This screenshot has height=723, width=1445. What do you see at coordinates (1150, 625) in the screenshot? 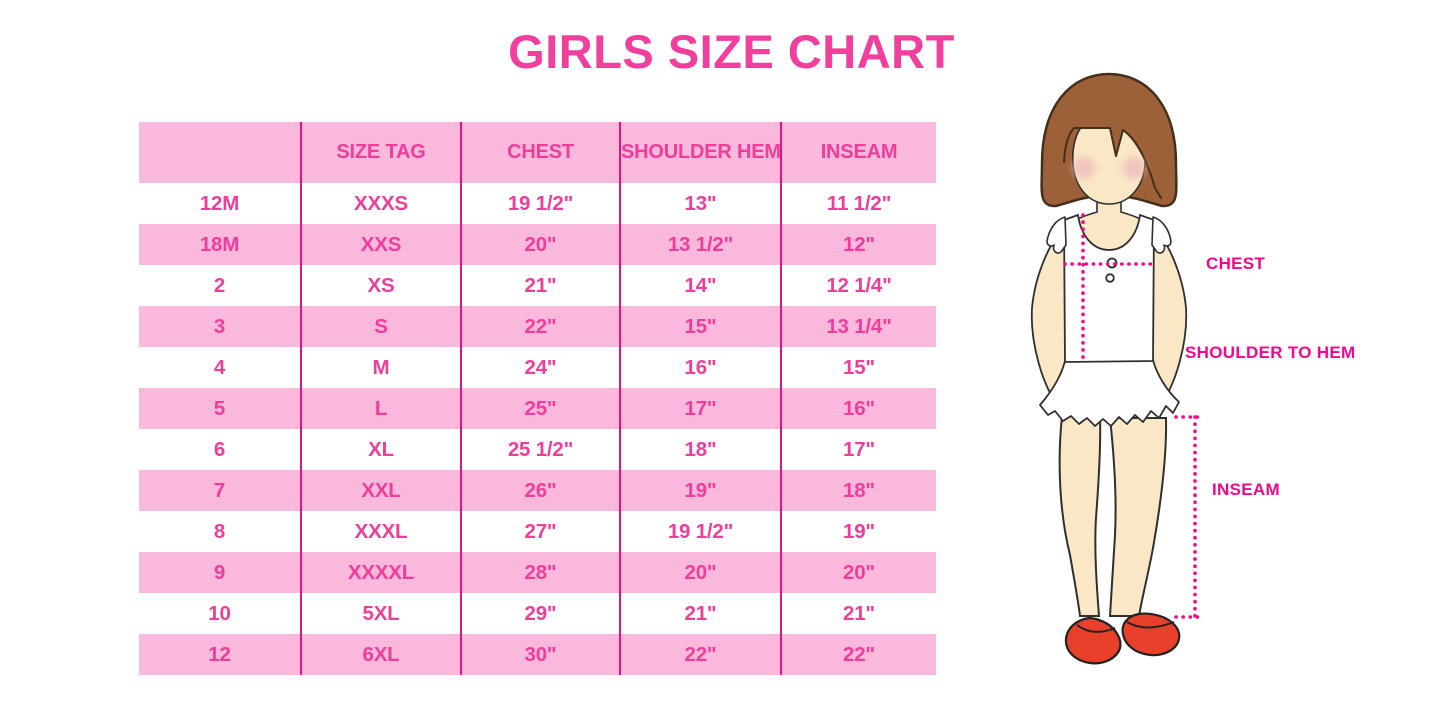
I see `right-shoe-strap` at bounding box center [1150, 625].